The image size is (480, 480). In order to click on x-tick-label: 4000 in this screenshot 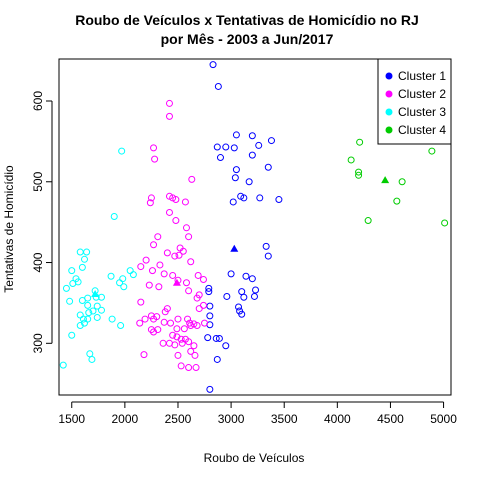, I will do `click(337, 419)`.